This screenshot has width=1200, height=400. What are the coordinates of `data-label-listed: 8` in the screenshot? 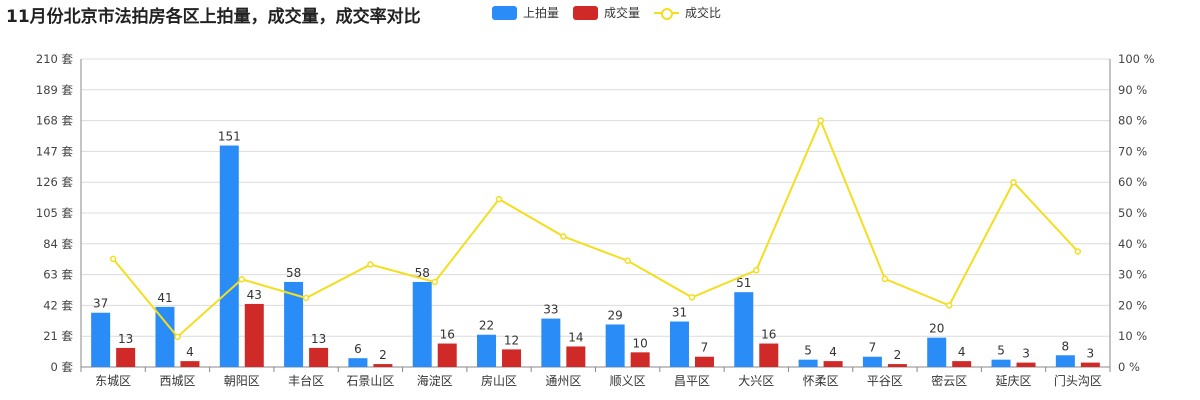 It's located at (1066, 346).